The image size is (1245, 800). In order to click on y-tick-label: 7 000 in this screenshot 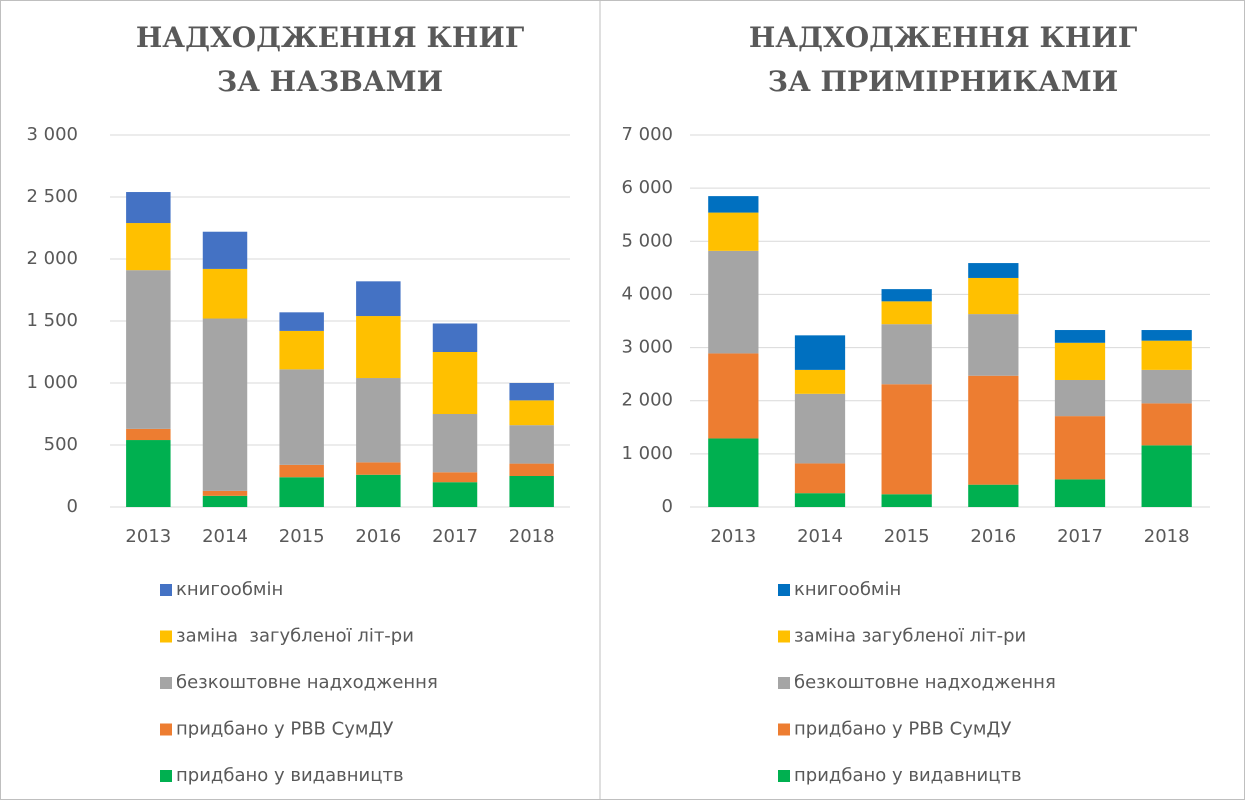, I will do `click(647, 134)`.